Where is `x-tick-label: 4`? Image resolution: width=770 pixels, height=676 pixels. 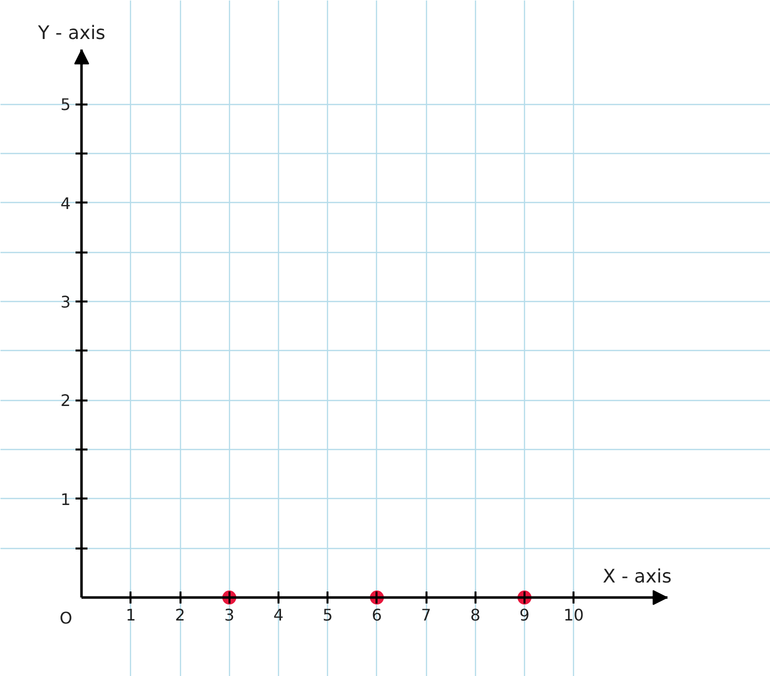
x-tick-label: 4 is located at coordinates (278, 615).